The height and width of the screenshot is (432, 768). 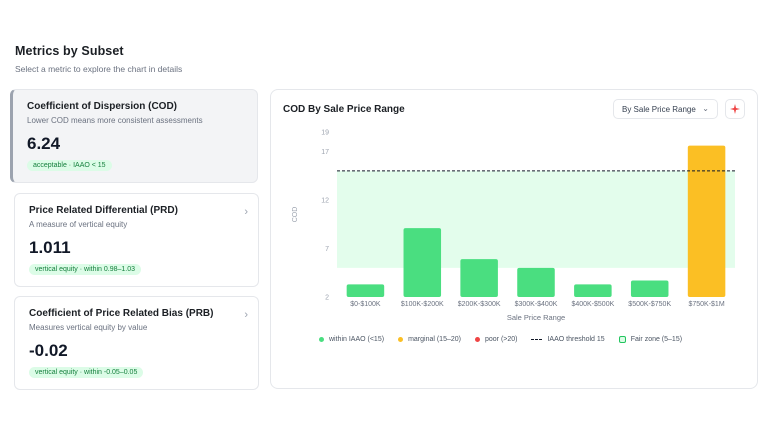 What do you see at coordinates (536, 317) in the screenshot?
I see `x-axis-label: Sale Price Range` at bounding box center [536, 317].